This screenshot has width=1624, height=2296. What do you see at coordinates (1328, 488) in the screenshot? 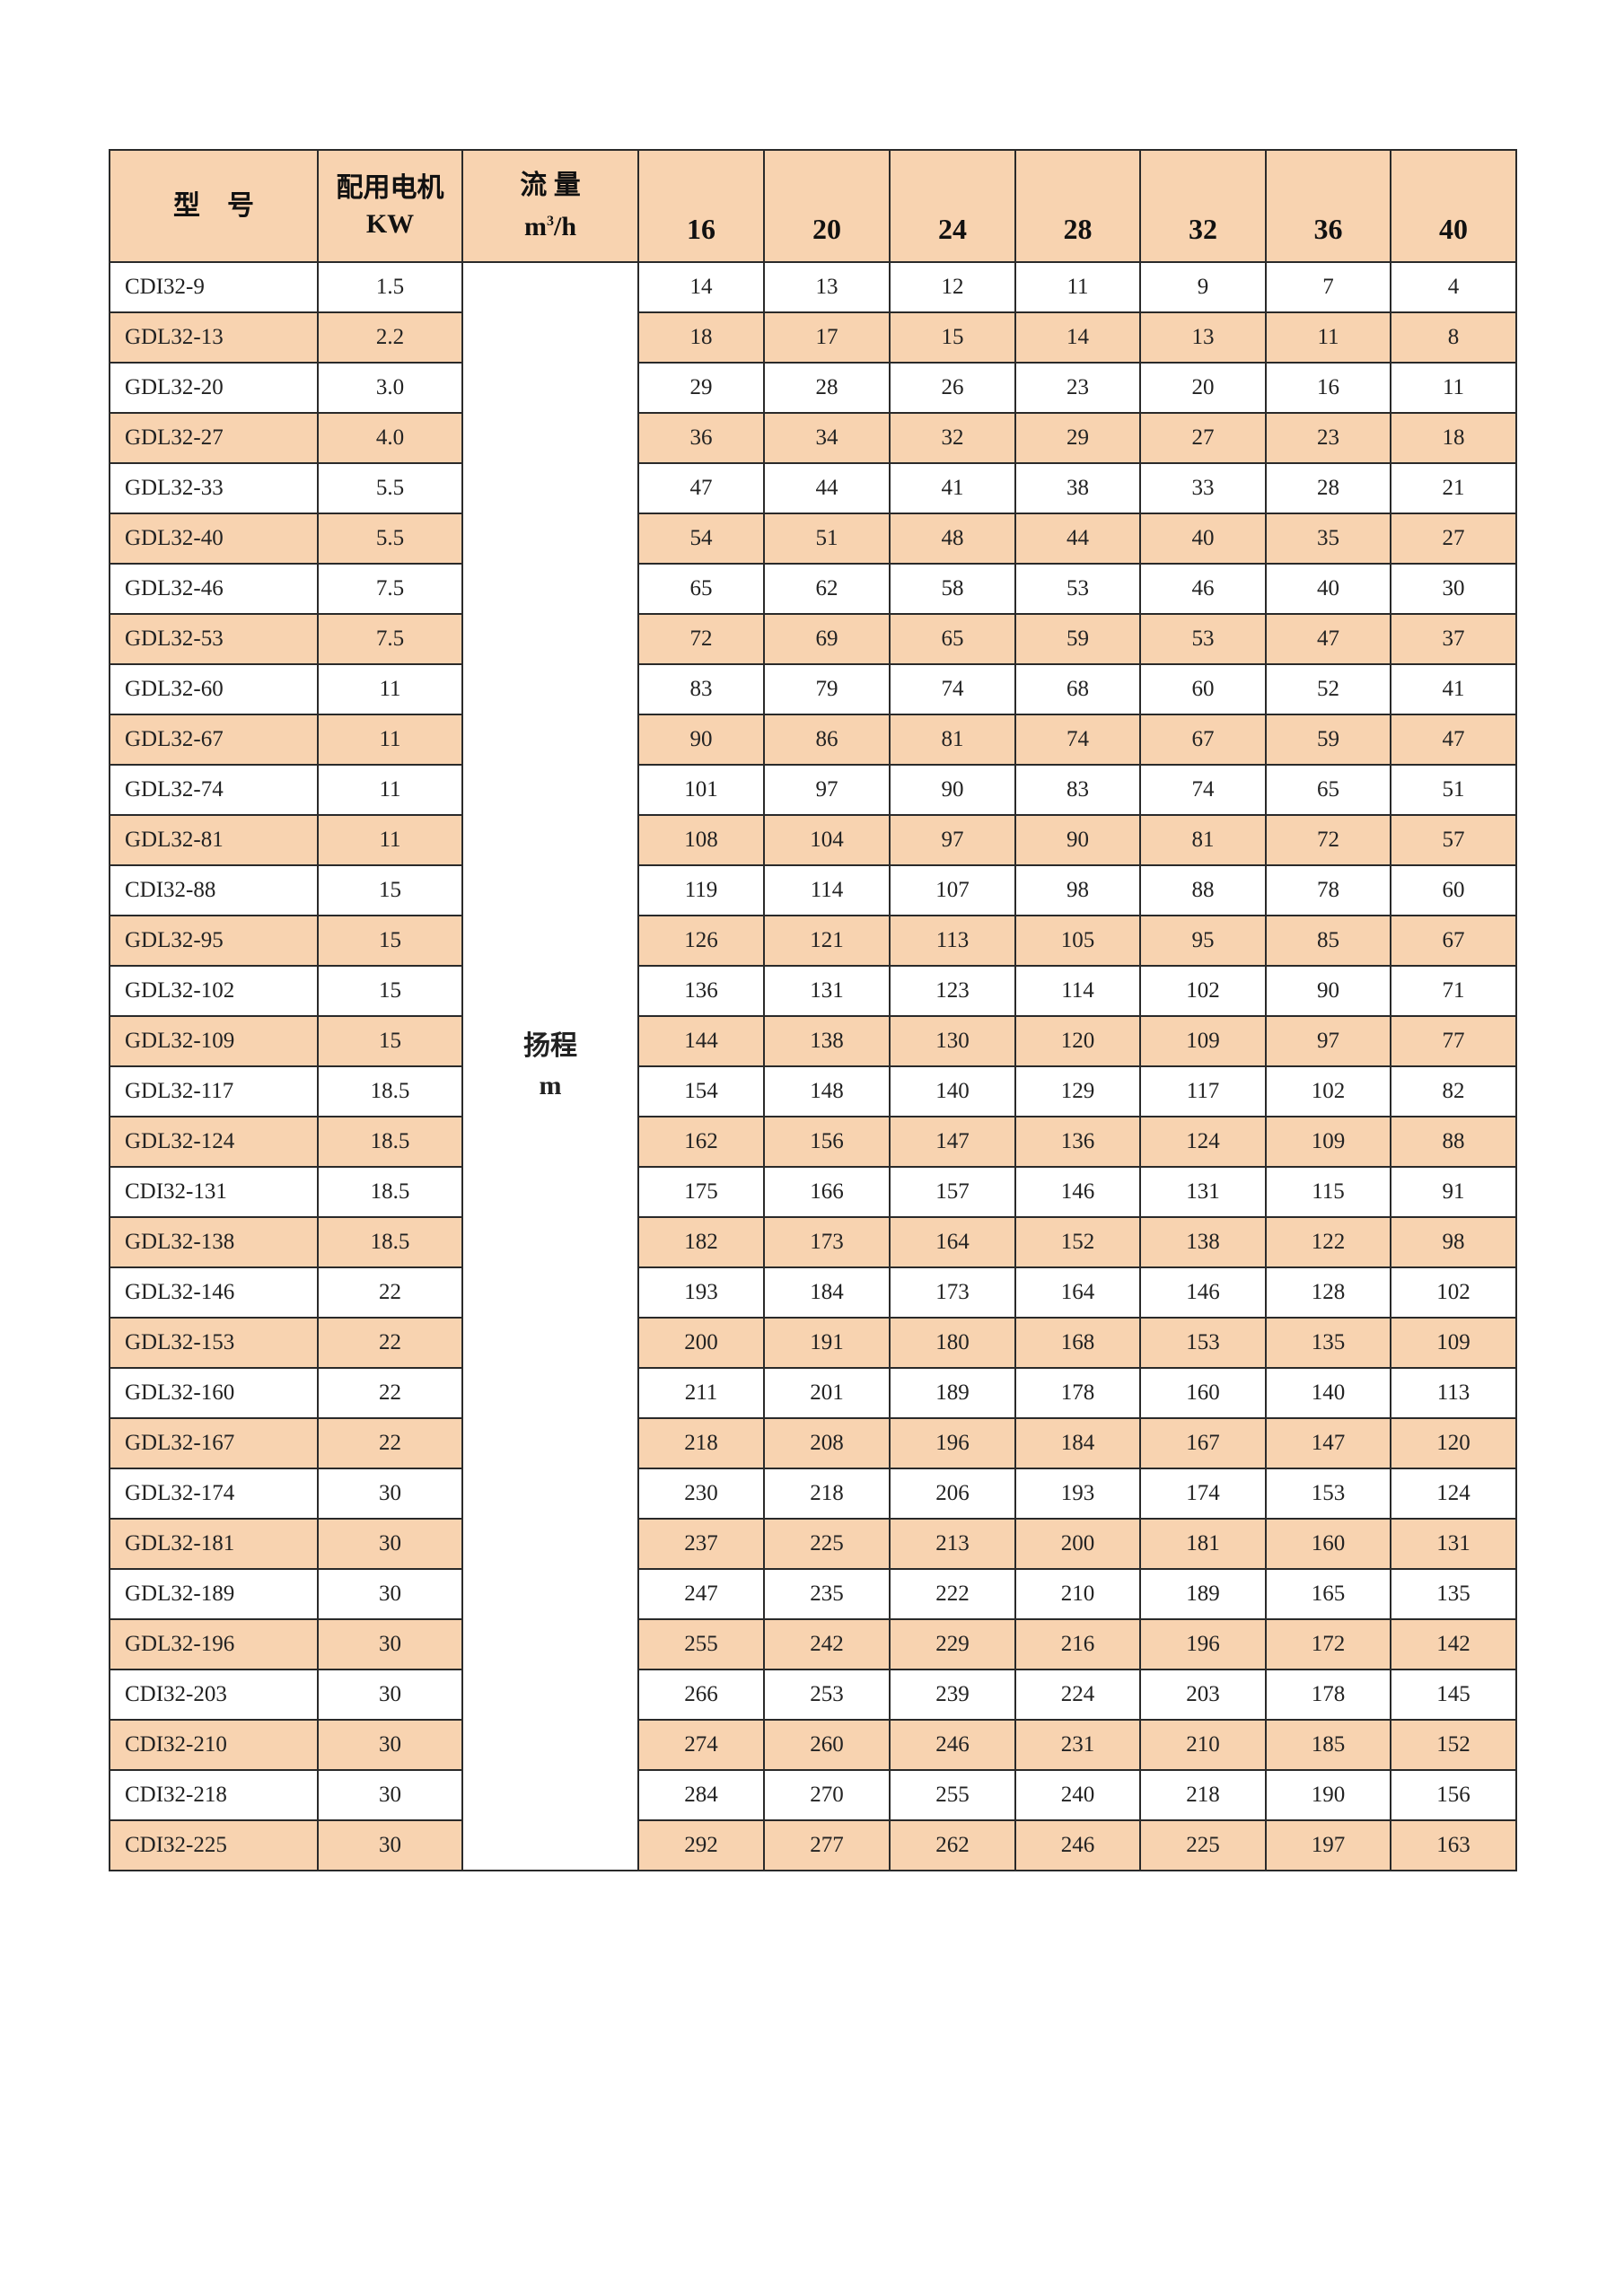
I see `head-value-cell: 28` at bounding box center [1328, 488].